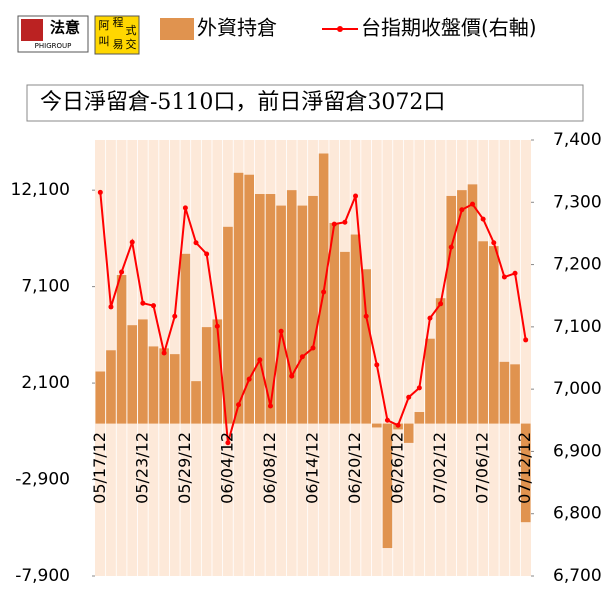  What do you see at coordinates (32, 30) in the screenshot?
I see `logo-icon` at bounding box center [32, 30].